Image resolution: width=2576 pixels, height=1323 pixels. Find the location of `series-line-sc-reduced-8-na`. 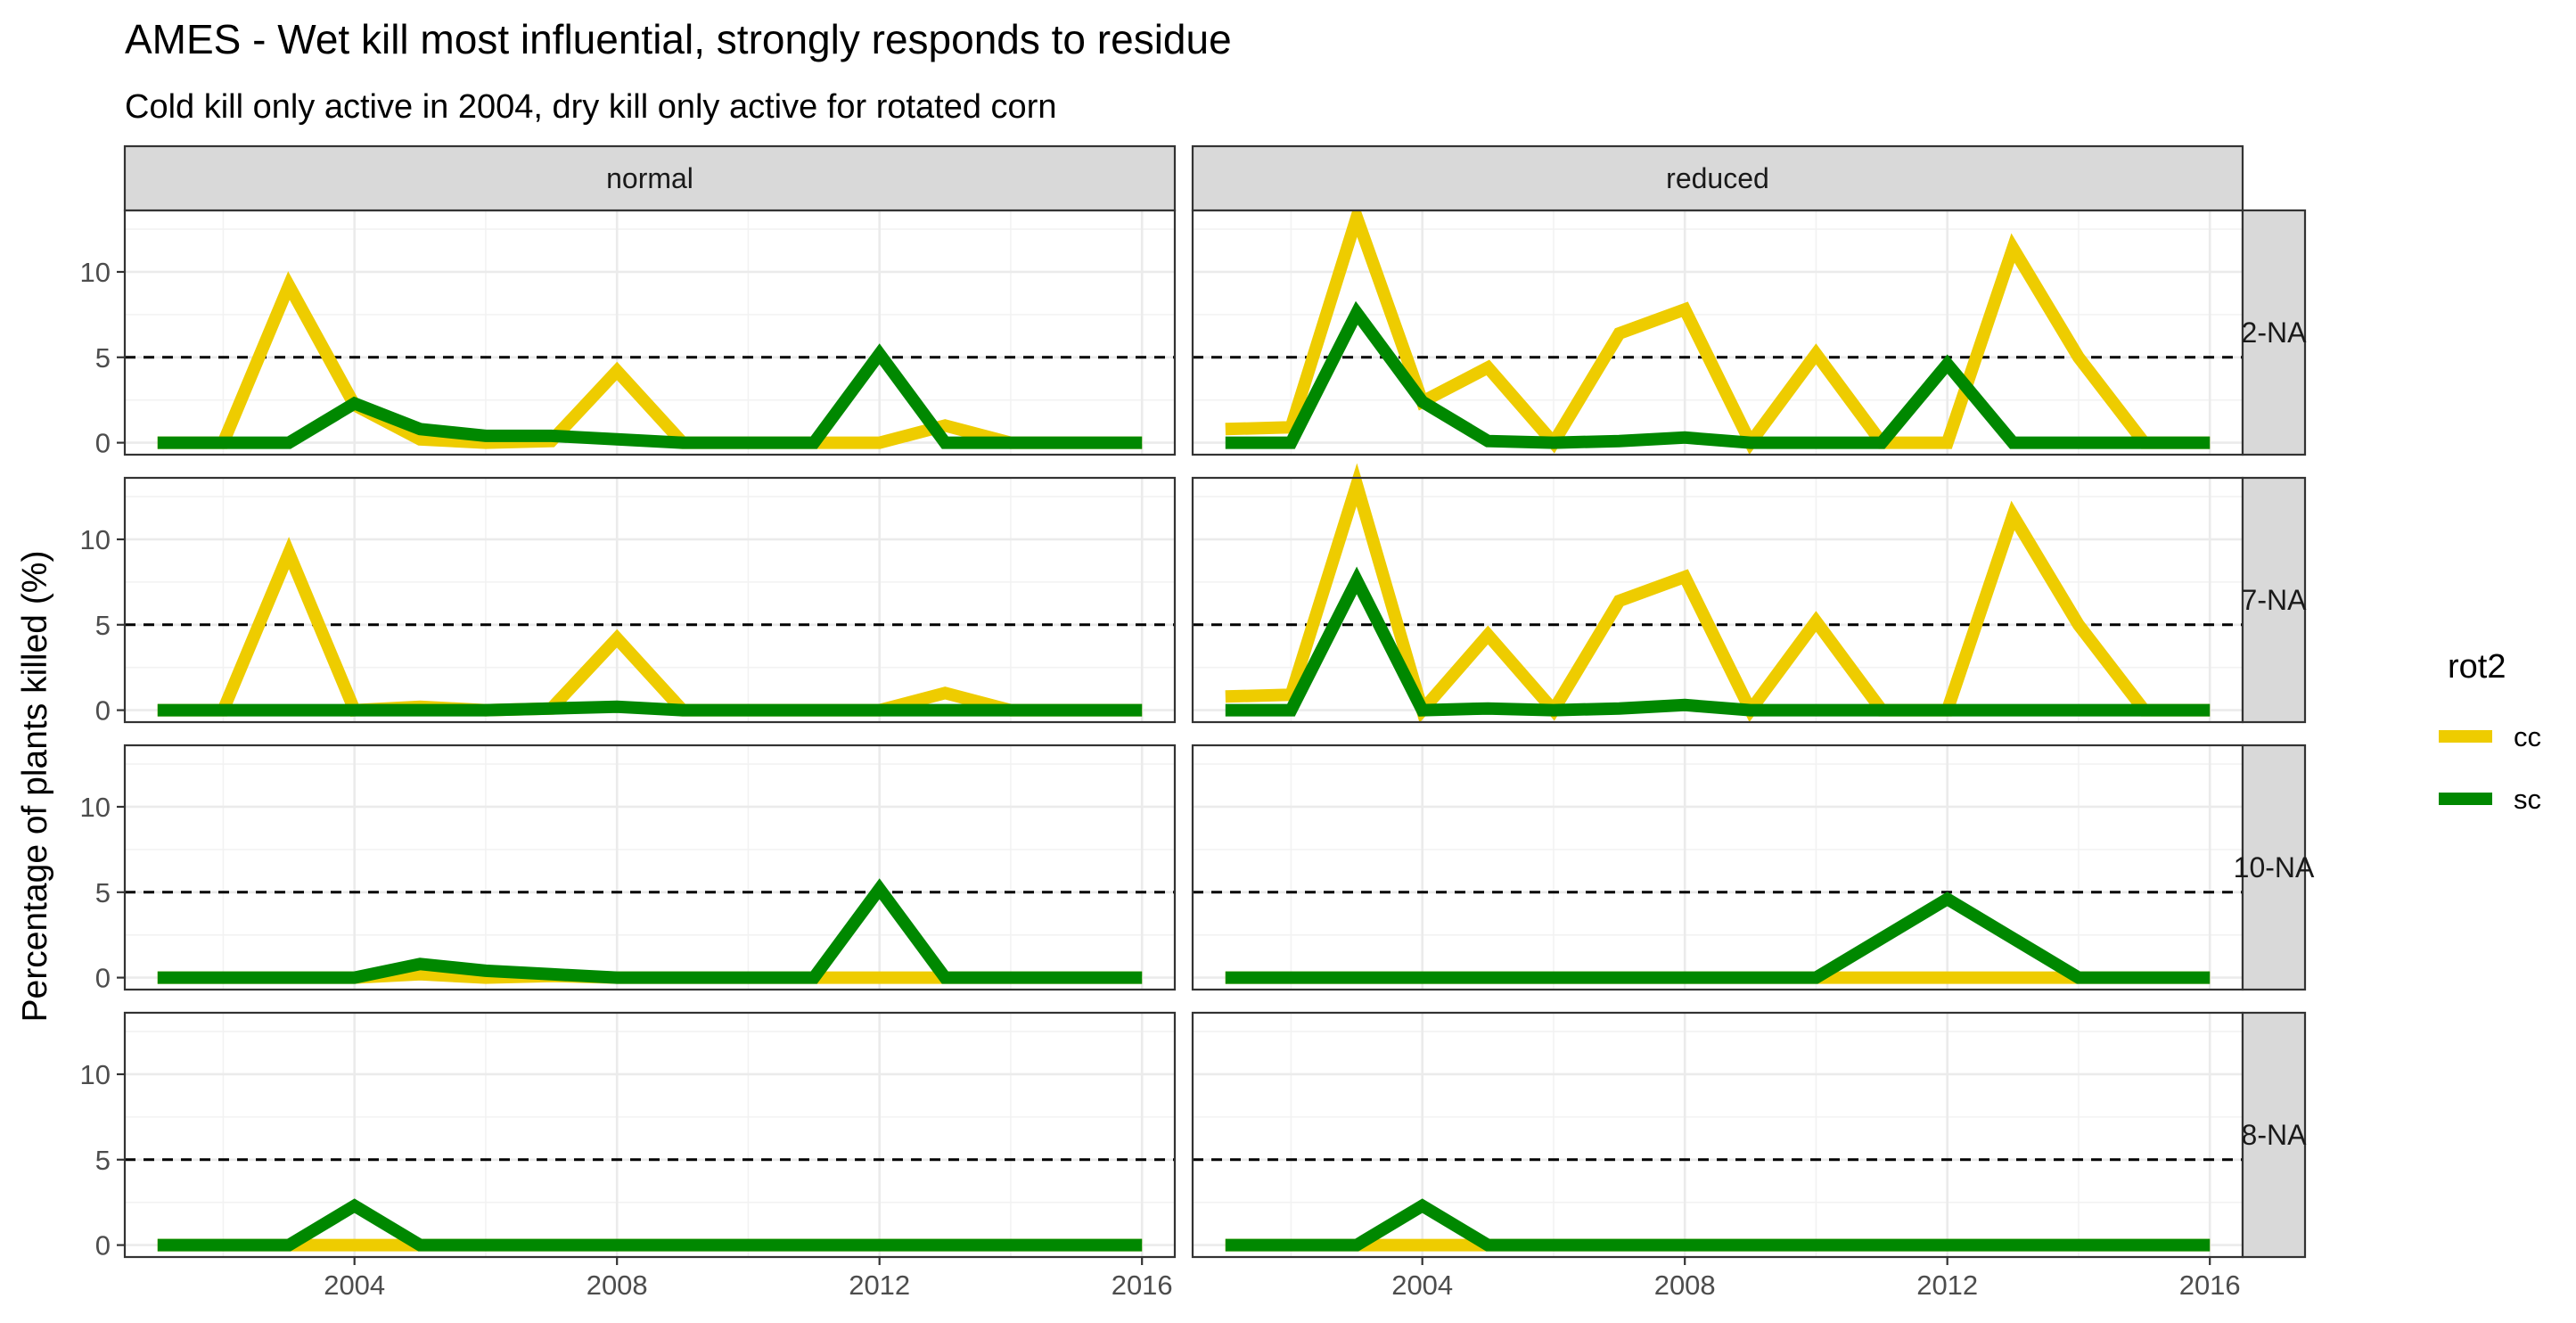

series-line-sc-reduced-8-na is located at coordinates (1718, 1225).